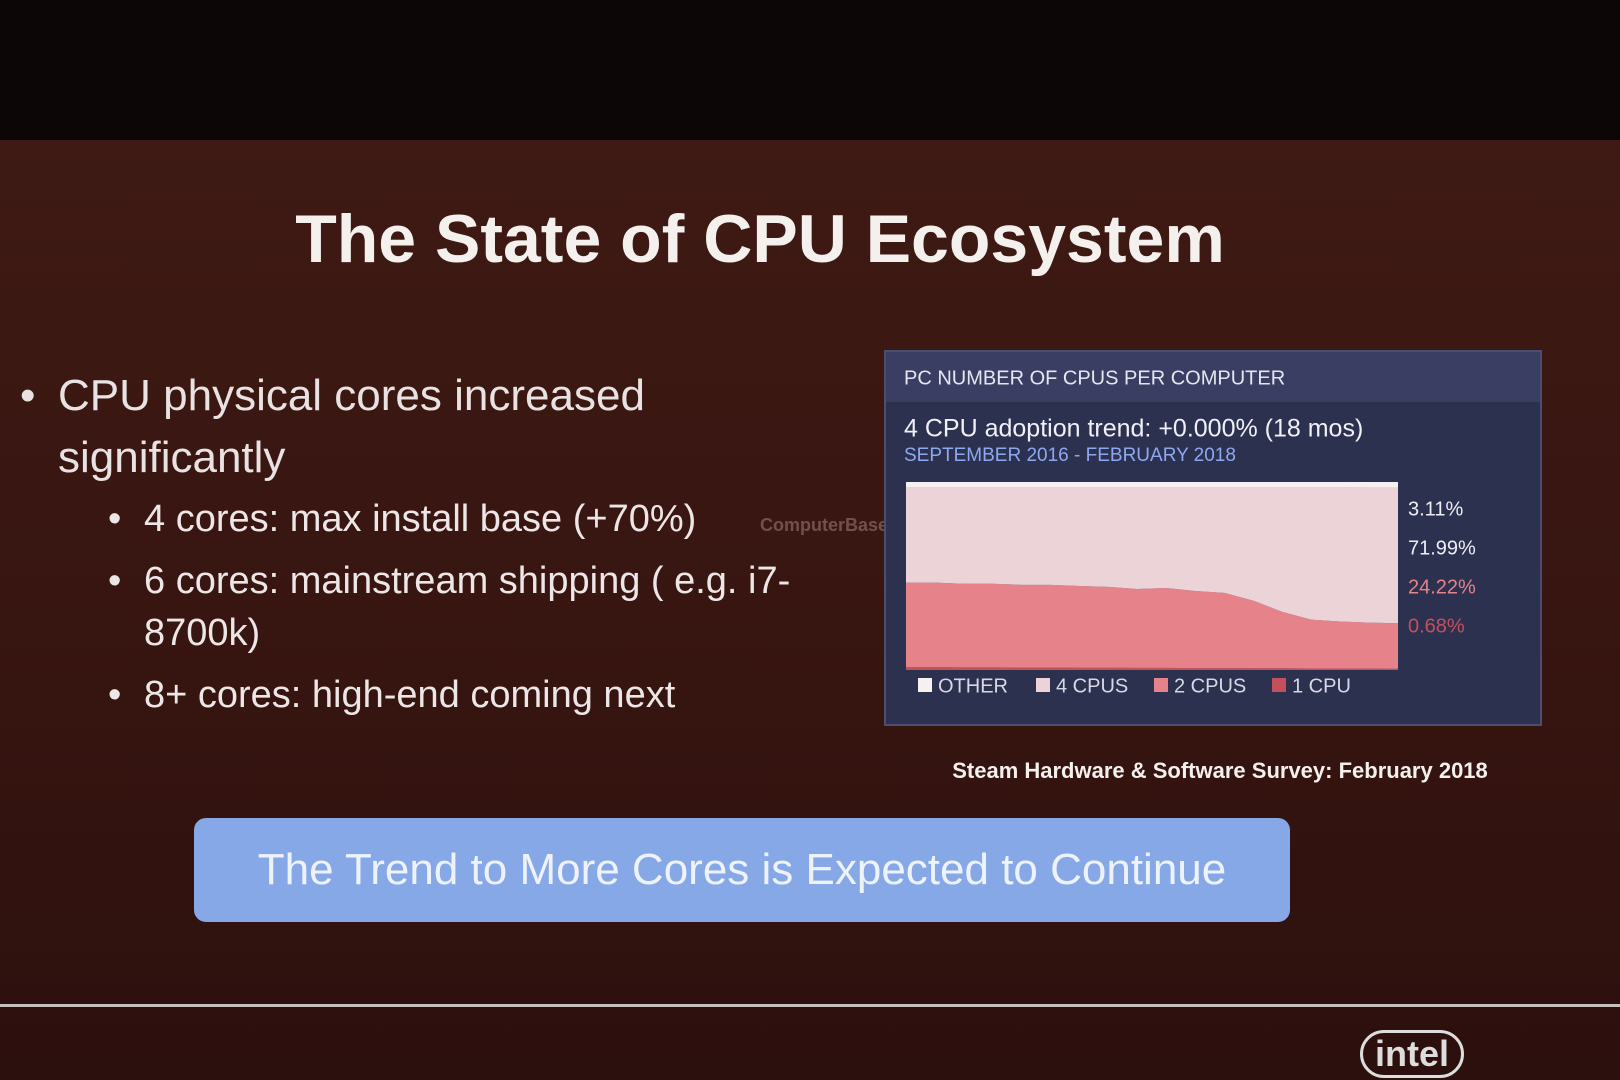  I want to click on chart-header, so click(1213, 377).